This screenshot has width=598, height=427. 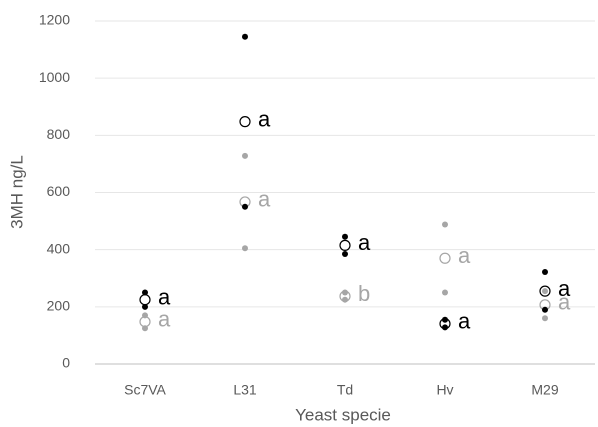 What do you see at coordinates (59, 191) in the screenshot?
I see `y-tick-label: 600` at bounding box center [59, 191].